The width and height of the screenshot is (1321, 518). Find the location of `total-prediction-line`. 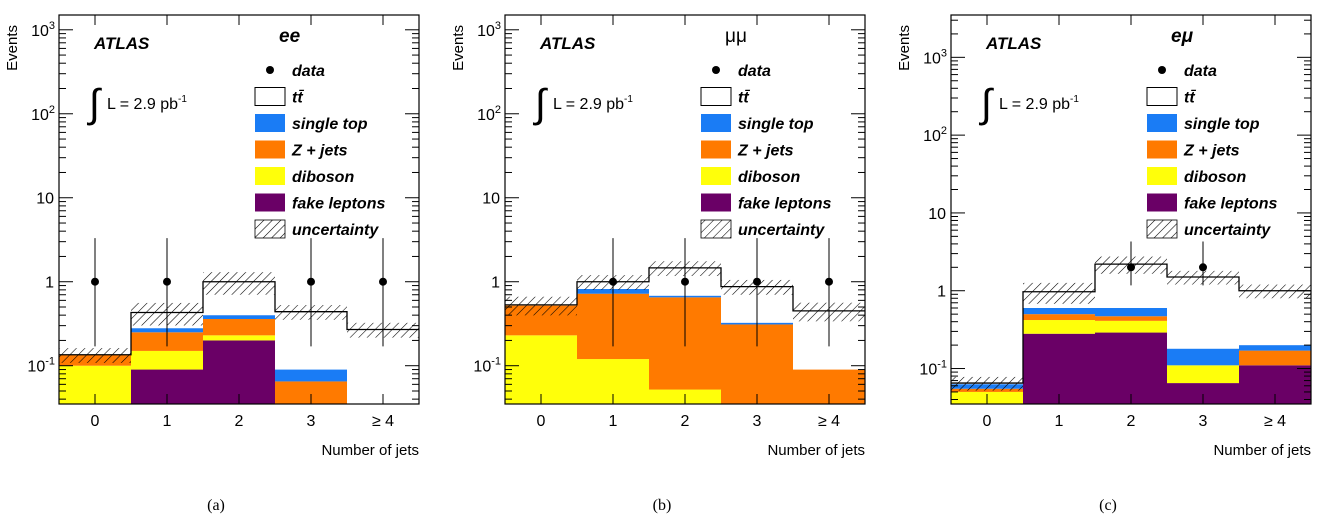

total-prediction-line is located at coordinates (239, 318).